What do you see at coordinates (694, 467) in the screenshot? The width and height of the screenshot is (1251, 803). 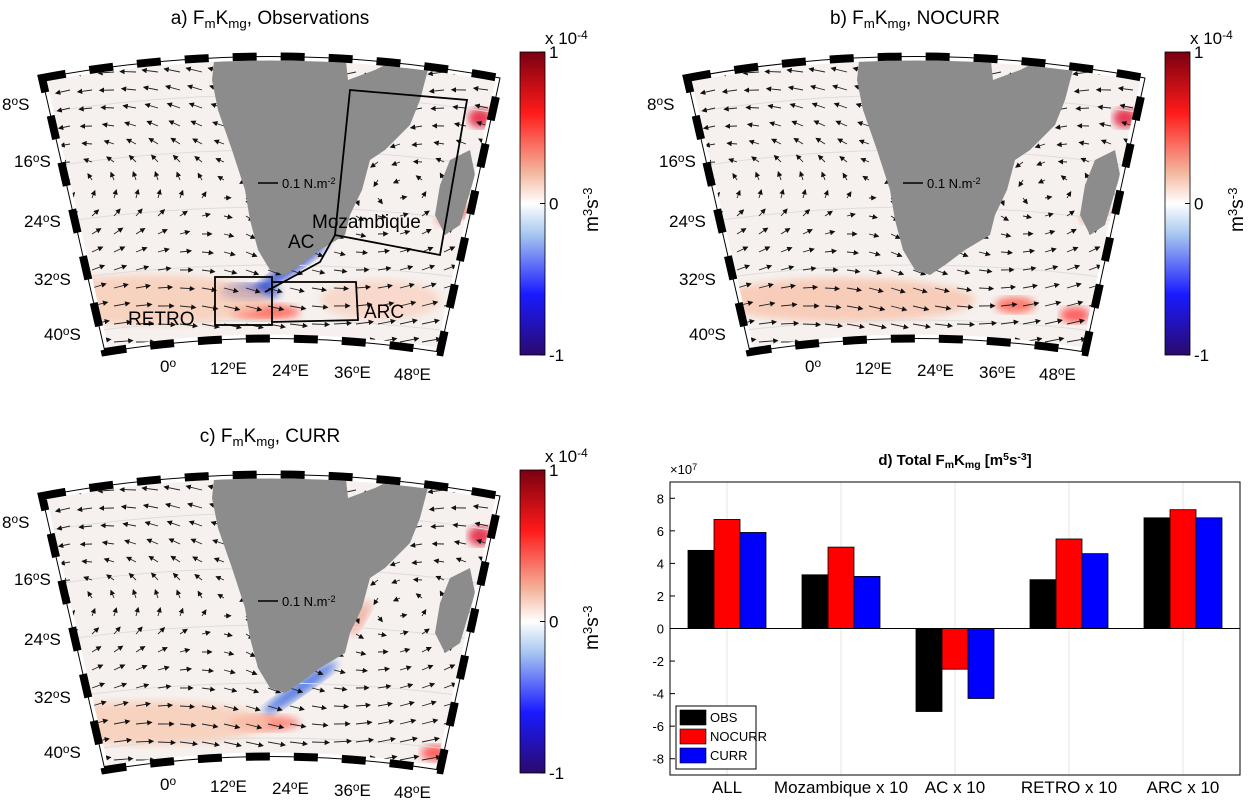 I see `text-part: 7` at bounding box center [694, 467].